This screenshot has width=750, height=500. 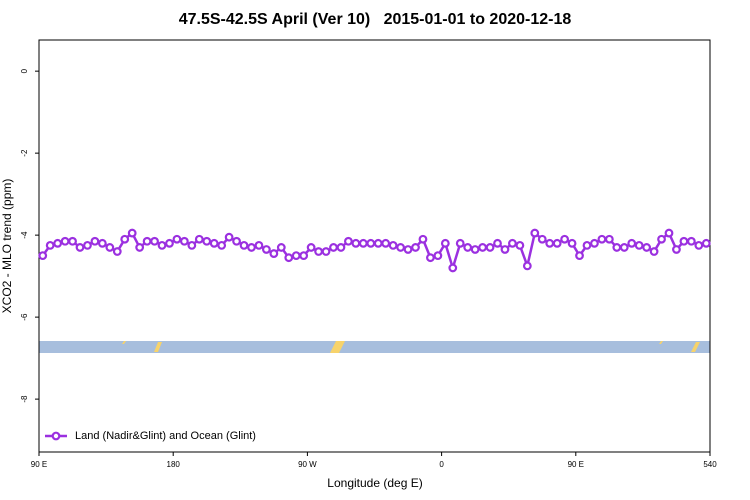 I want to click on x-tick-label: 90 W, so click(x=307, y=464).